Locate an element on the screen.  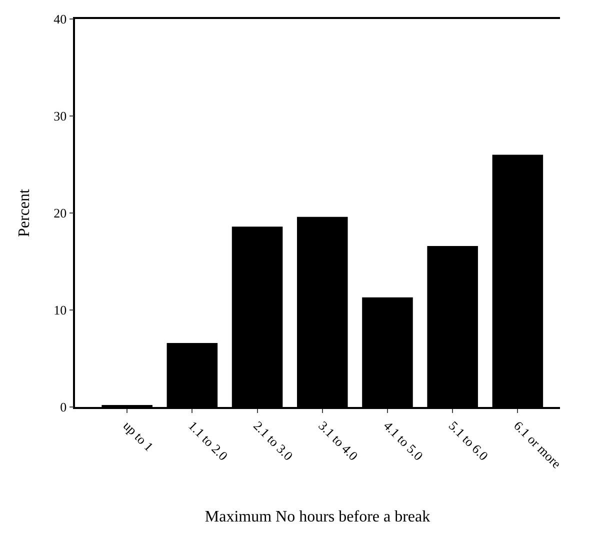
x-tick-label: 2.1 to 3.0 is located at coordinates (273, 441).